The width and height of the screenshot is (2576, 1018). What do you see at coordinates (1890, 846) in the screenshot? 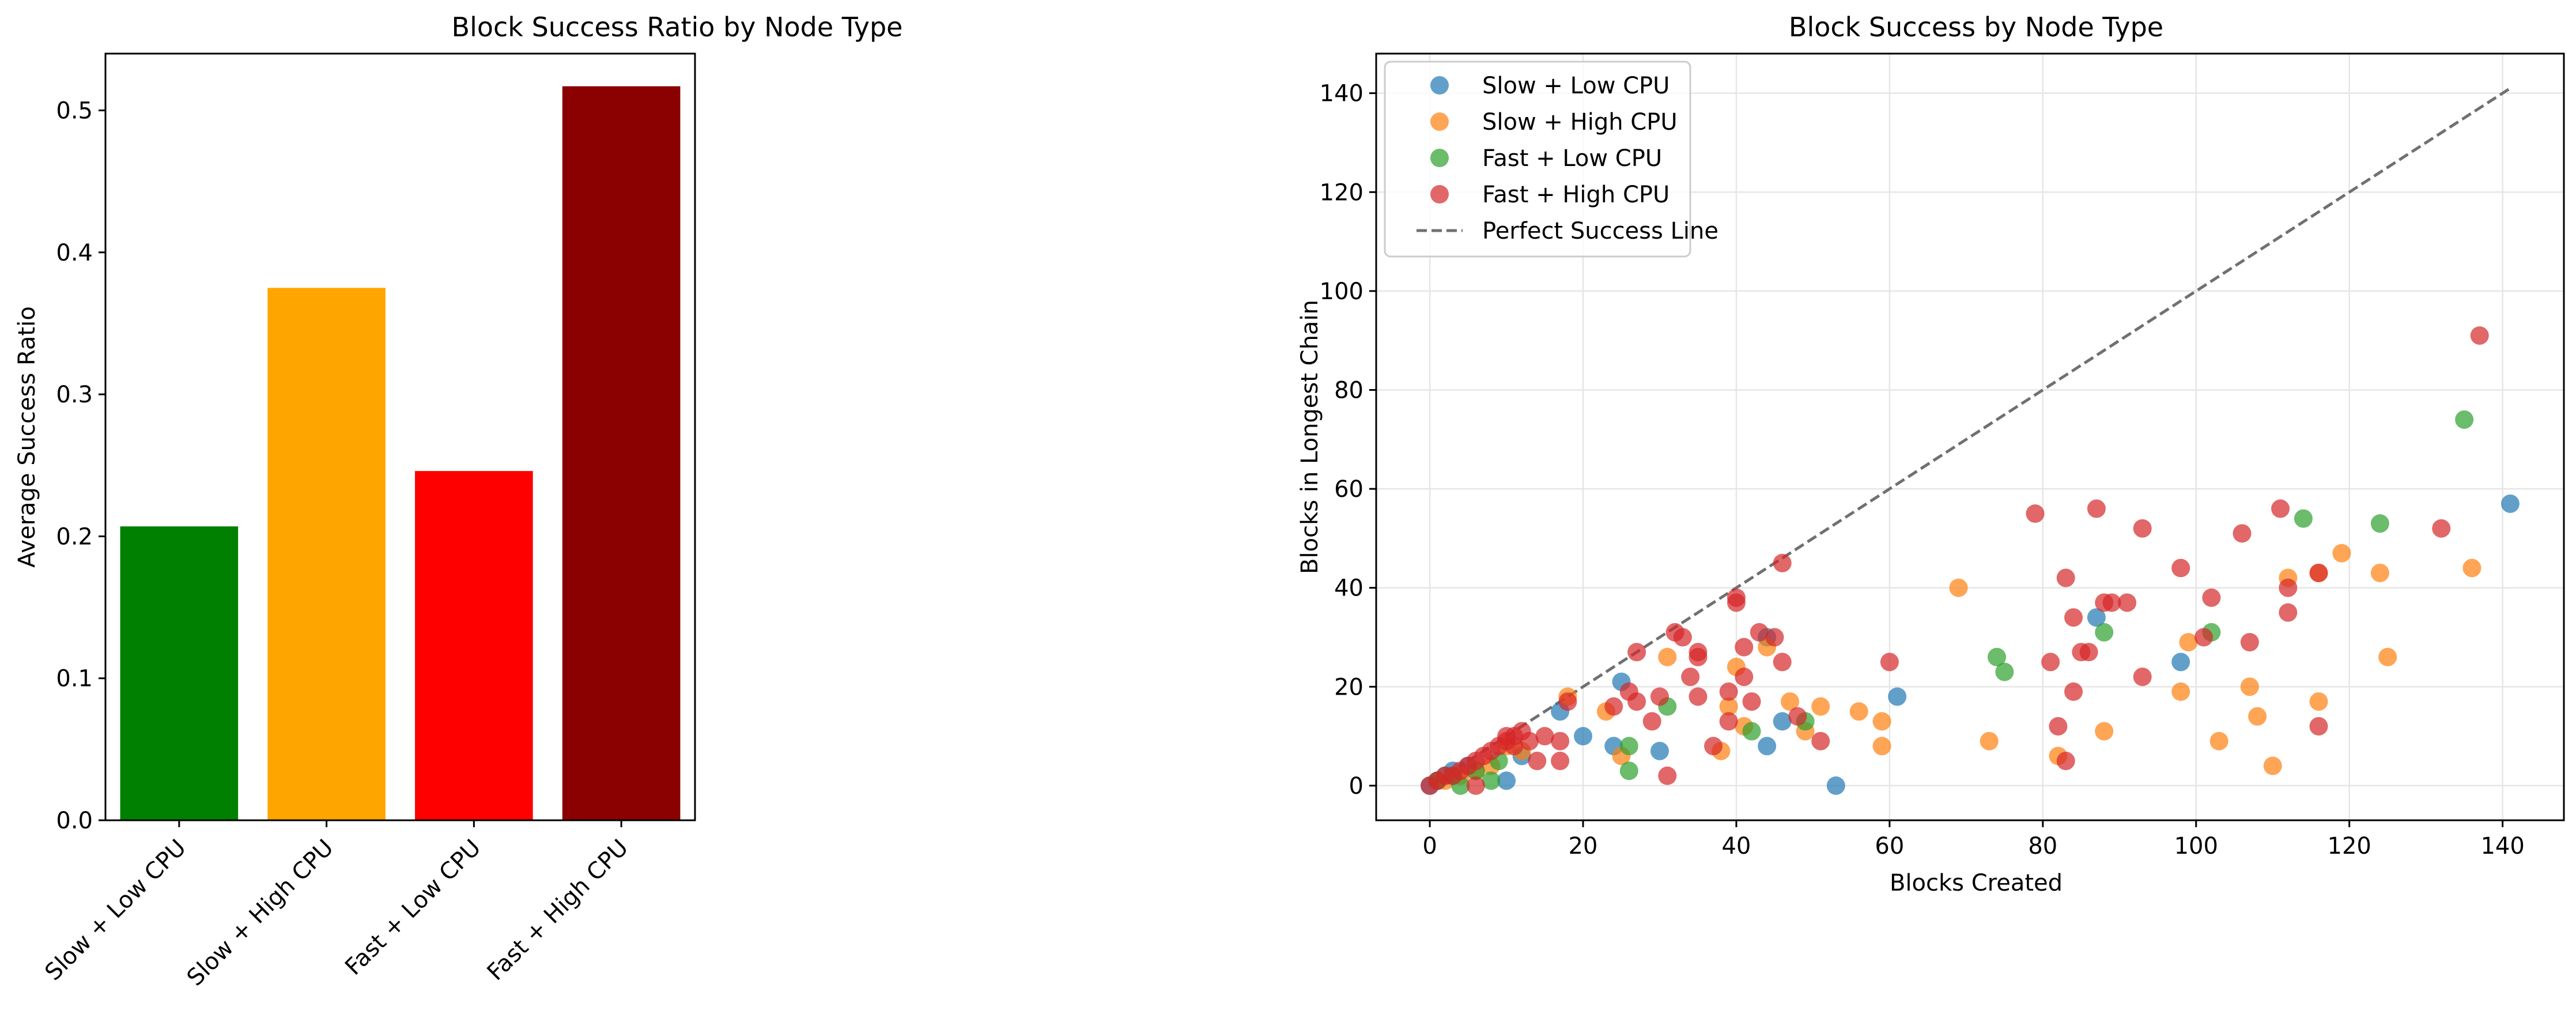
I see `x-tick-label: 60` at bounding box center [1890, 846].